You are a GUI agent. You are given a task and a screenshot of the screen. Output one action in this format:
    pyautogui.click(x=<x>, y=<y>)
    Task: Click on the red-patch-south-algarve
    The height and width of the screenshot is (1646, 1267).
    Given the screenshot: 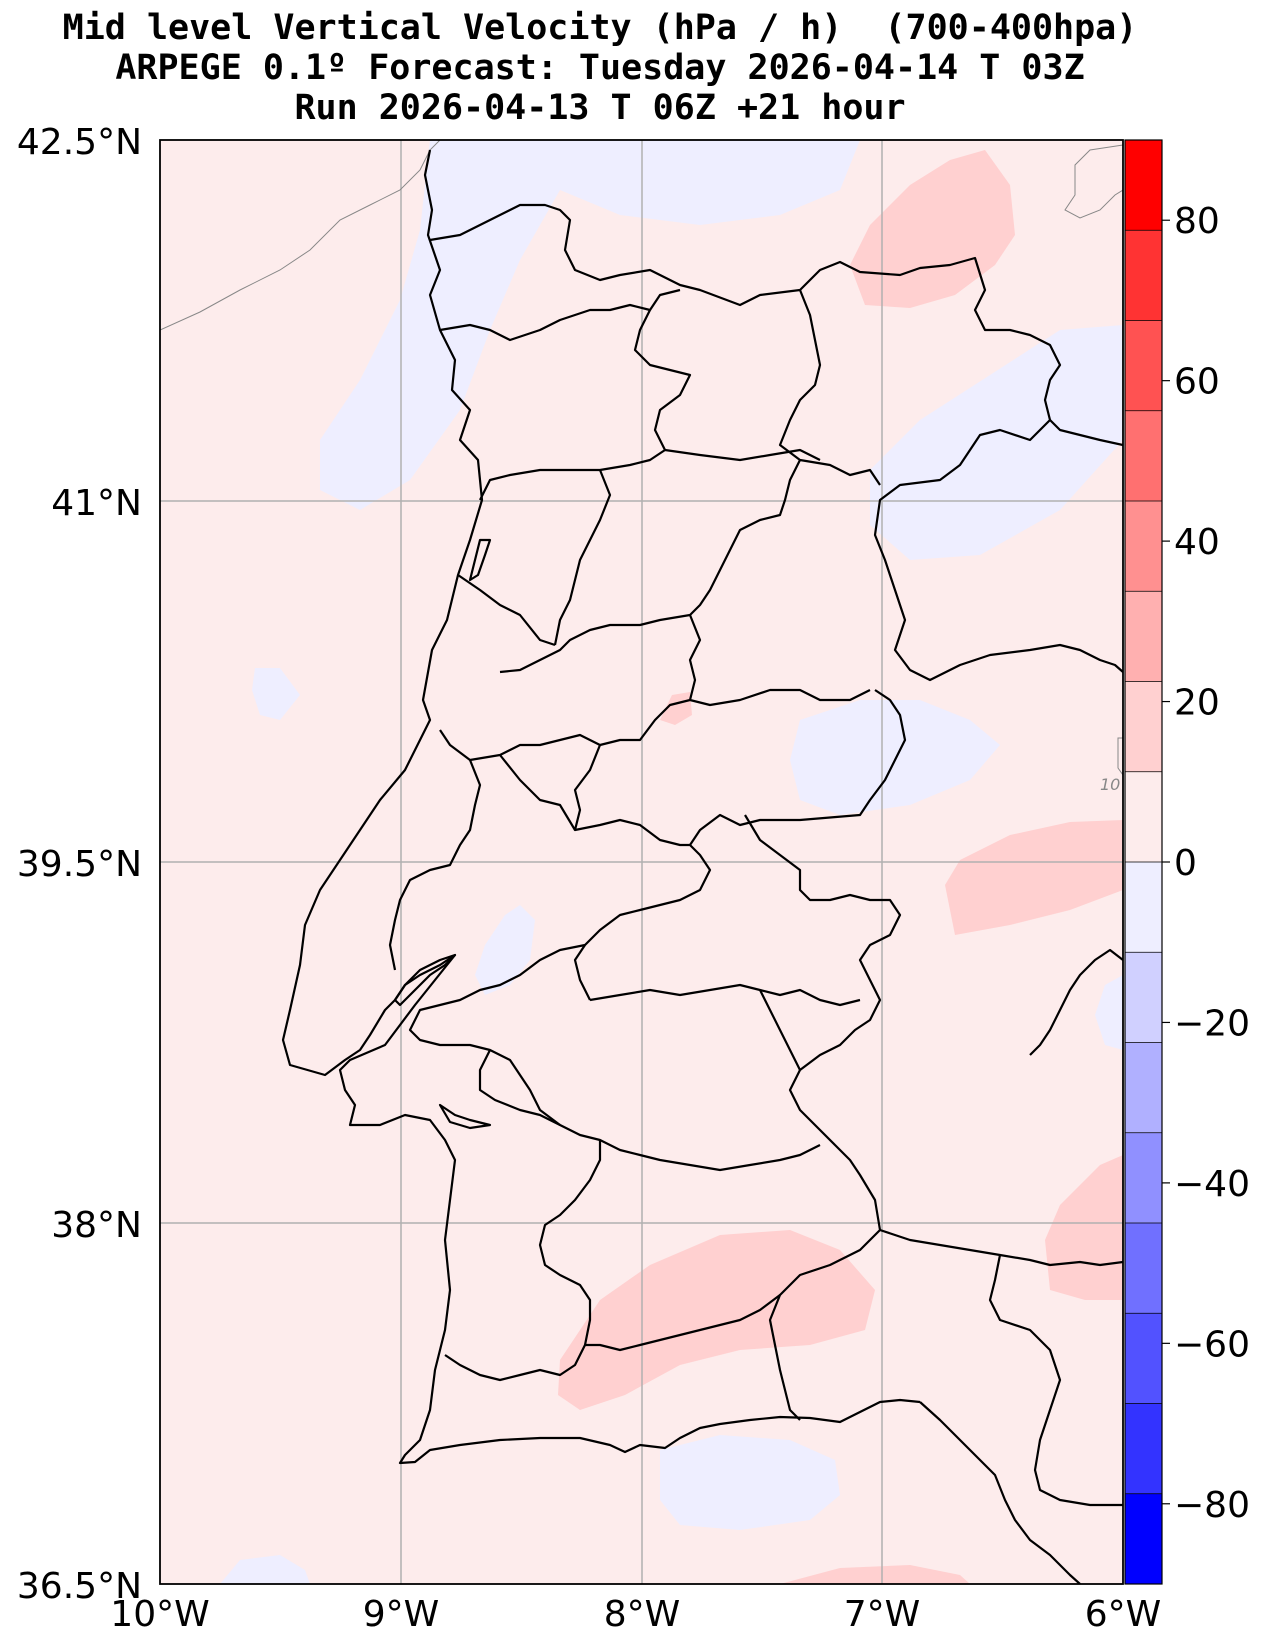 What is the action you would take?
    pyautogui.click(x=716, y=1320)
    